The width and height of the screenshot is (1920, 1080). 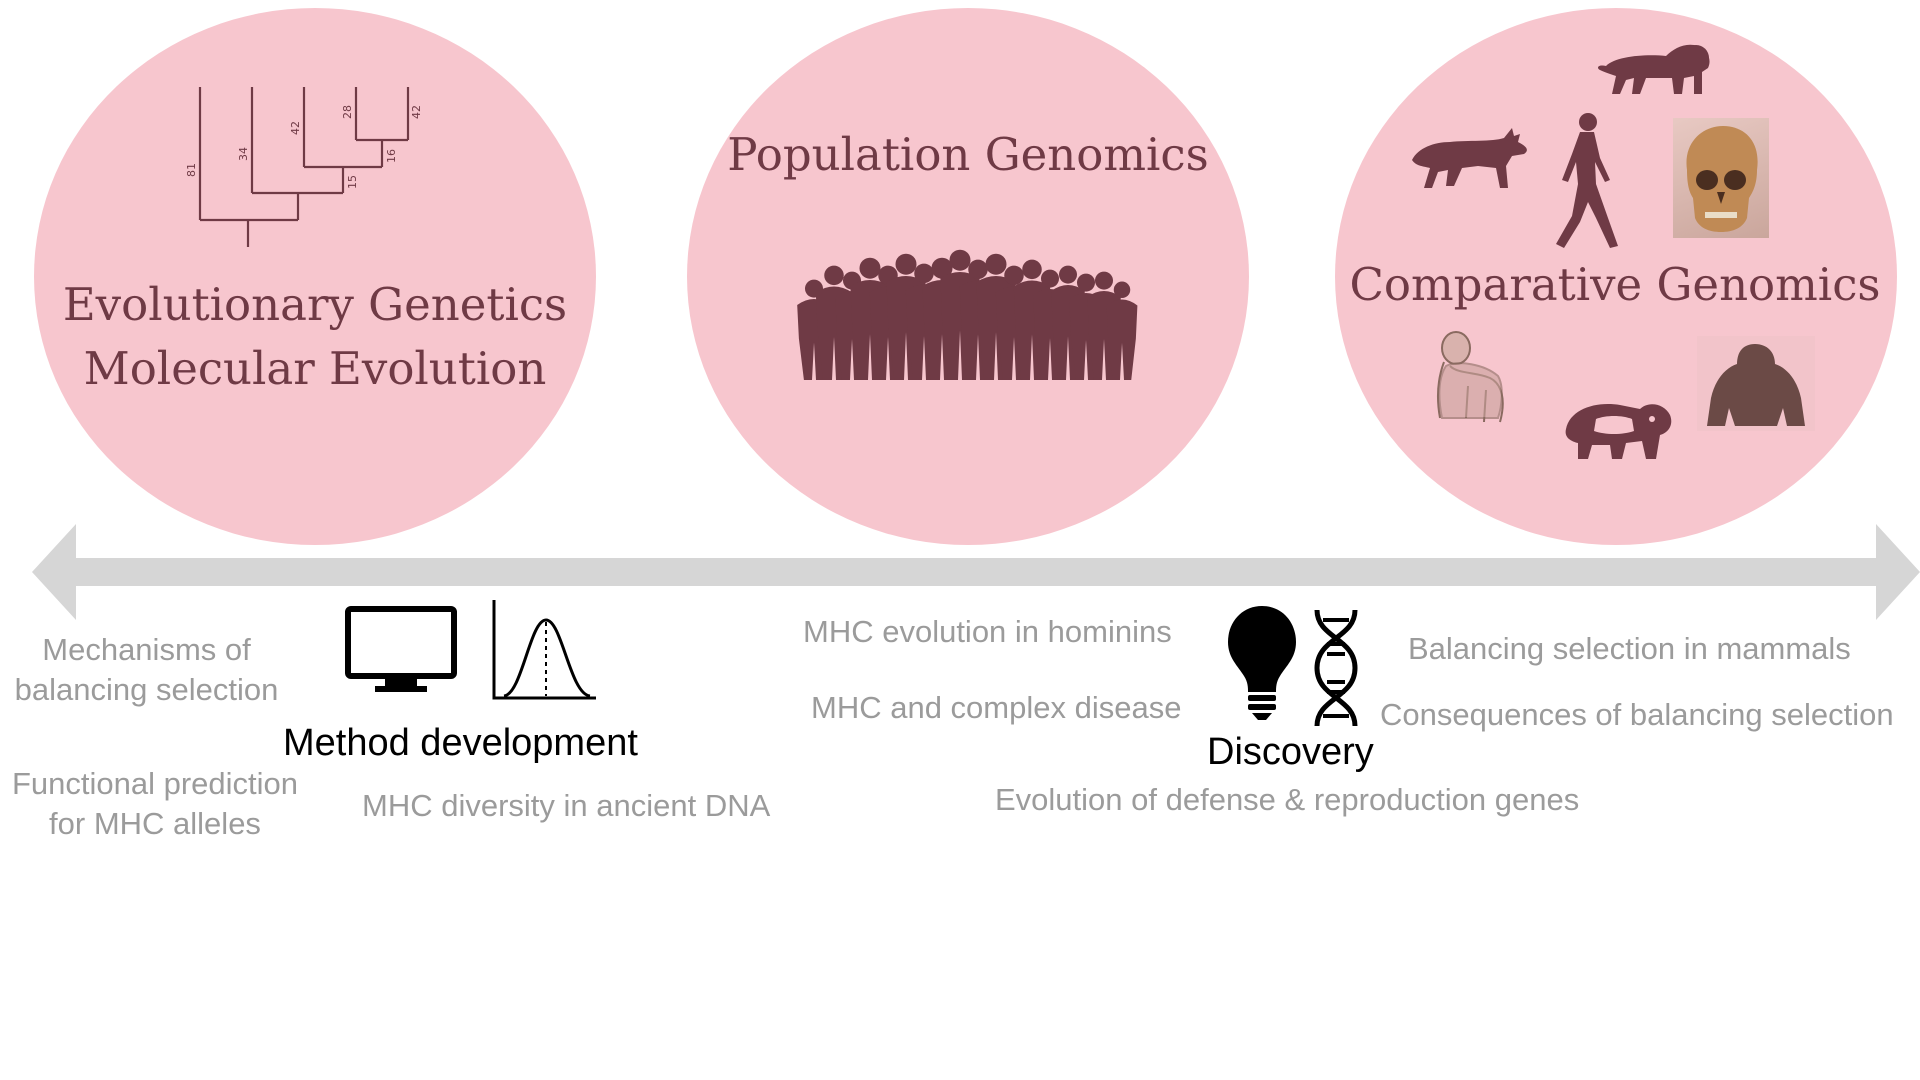 I want to click on topic-mhc-disease: MHC and complex disease, so click(x=996, y=707).